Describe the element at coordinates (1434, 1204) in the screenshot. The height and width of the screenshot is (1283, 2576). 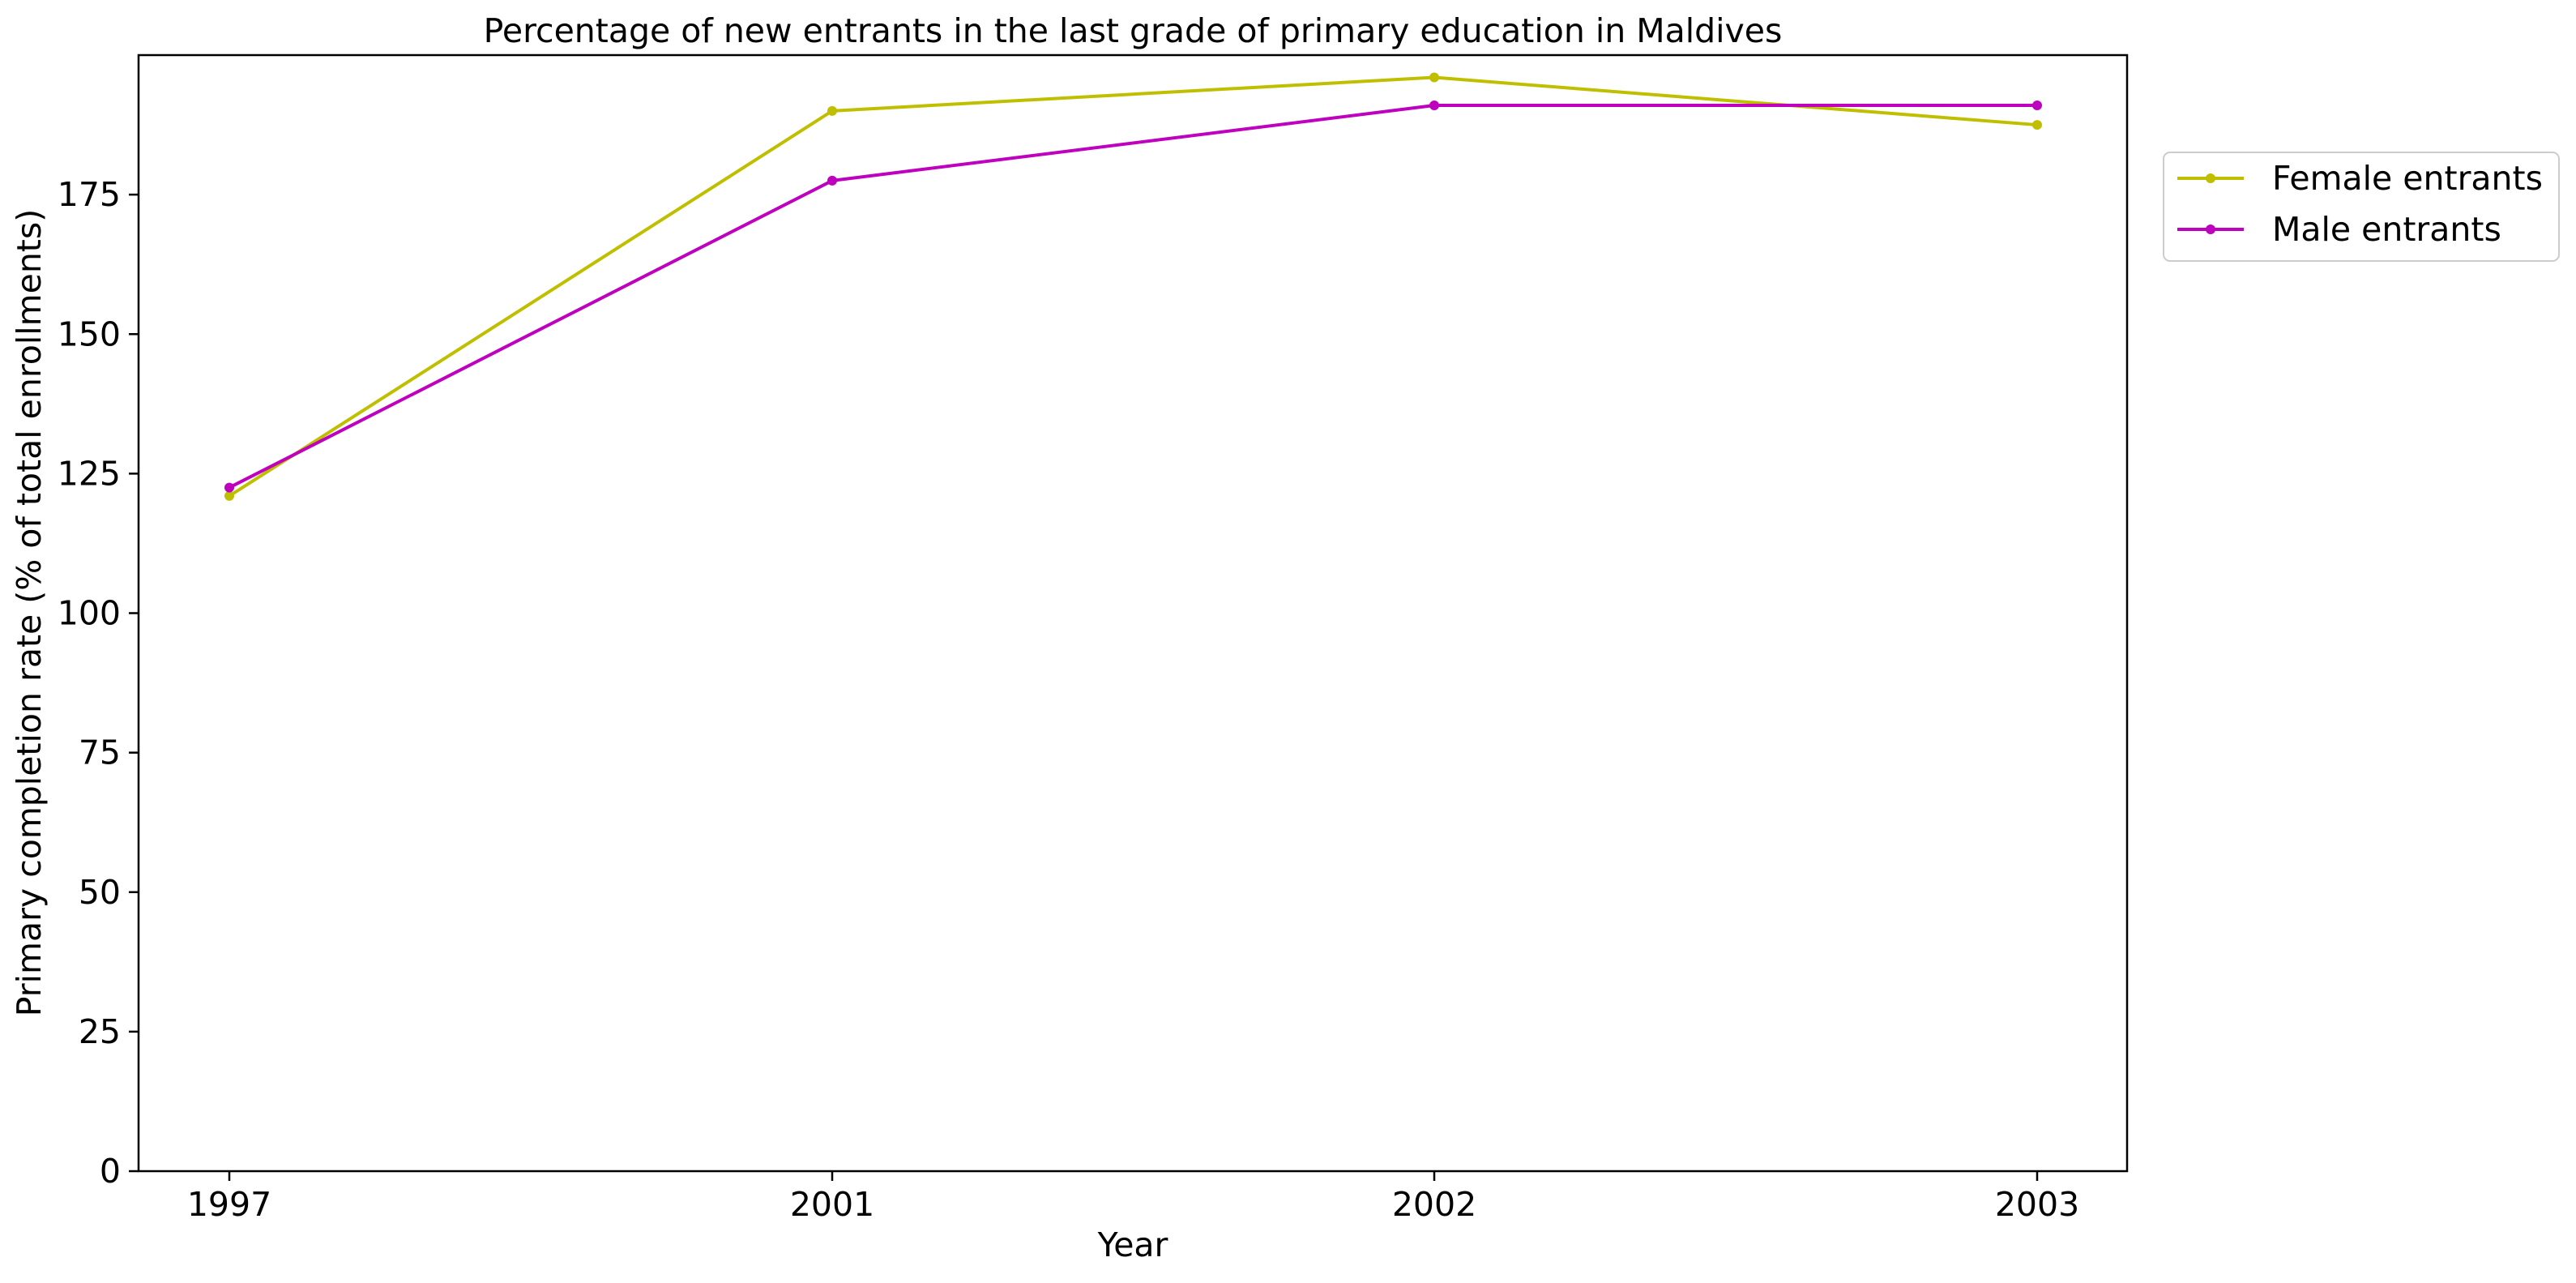
I see `x-tick-label: 2002` at that location.